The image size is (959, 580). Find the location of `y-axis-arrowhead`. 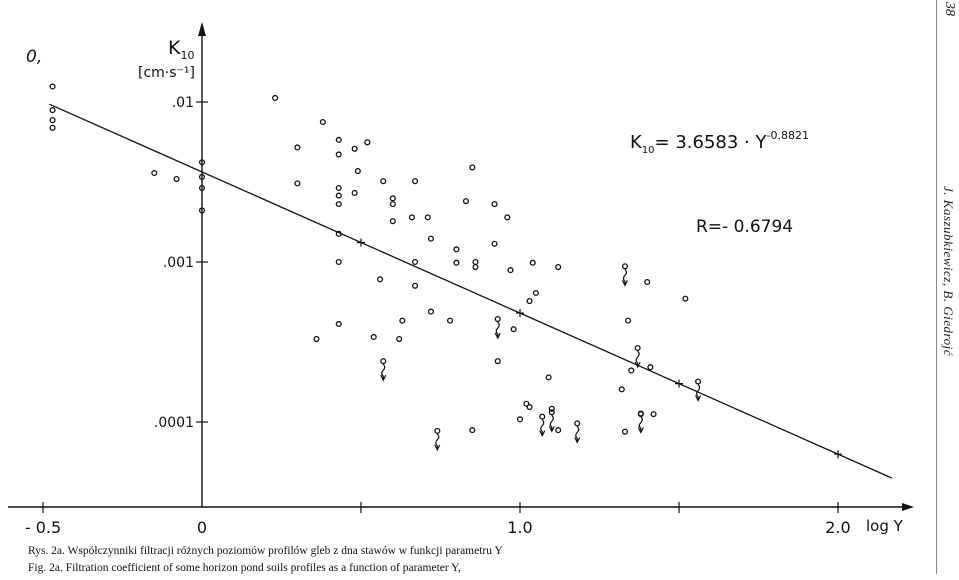

y-axis-arrowhead is located at coordinates (202, 29).